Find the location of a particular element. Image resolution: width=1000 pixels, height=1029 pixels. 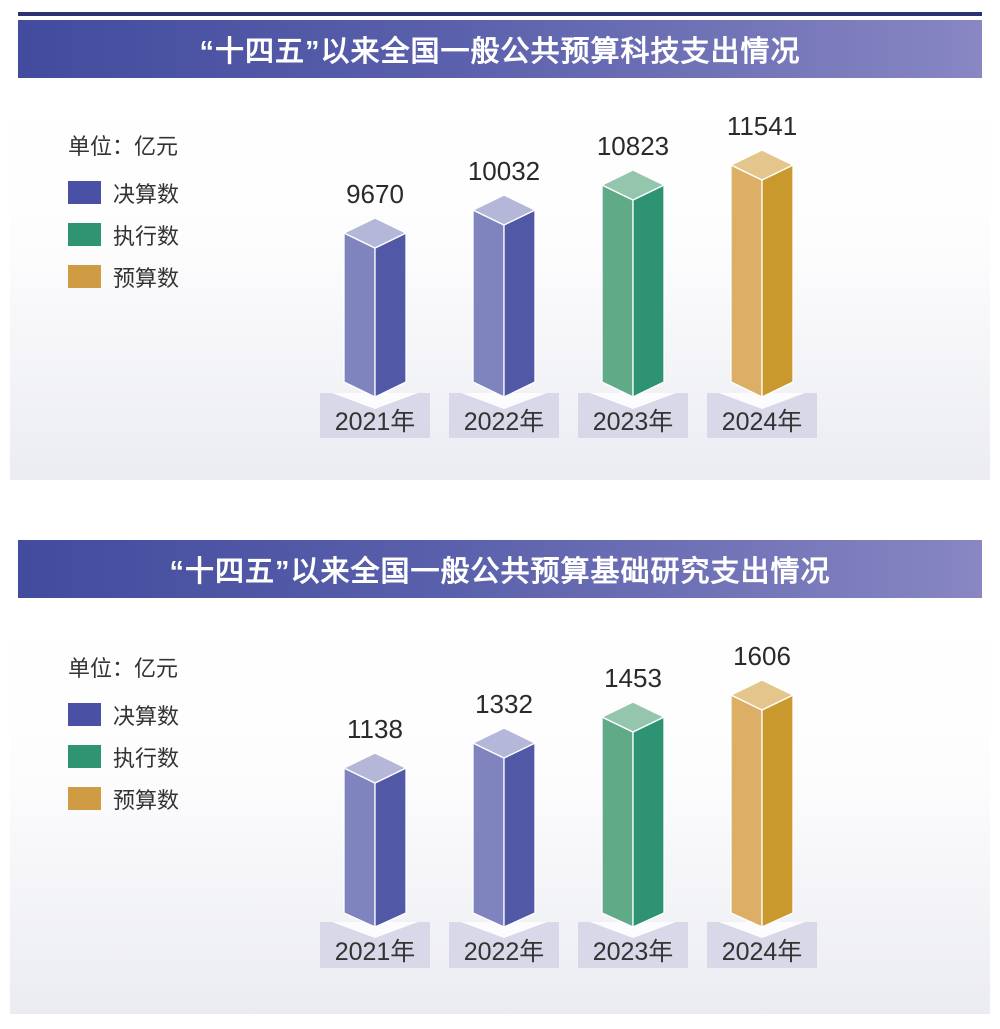

chart-title-bar-science-tech: “十四五”以来全国一般公共预算科技支出情况 is located at coordinates (500, 49).